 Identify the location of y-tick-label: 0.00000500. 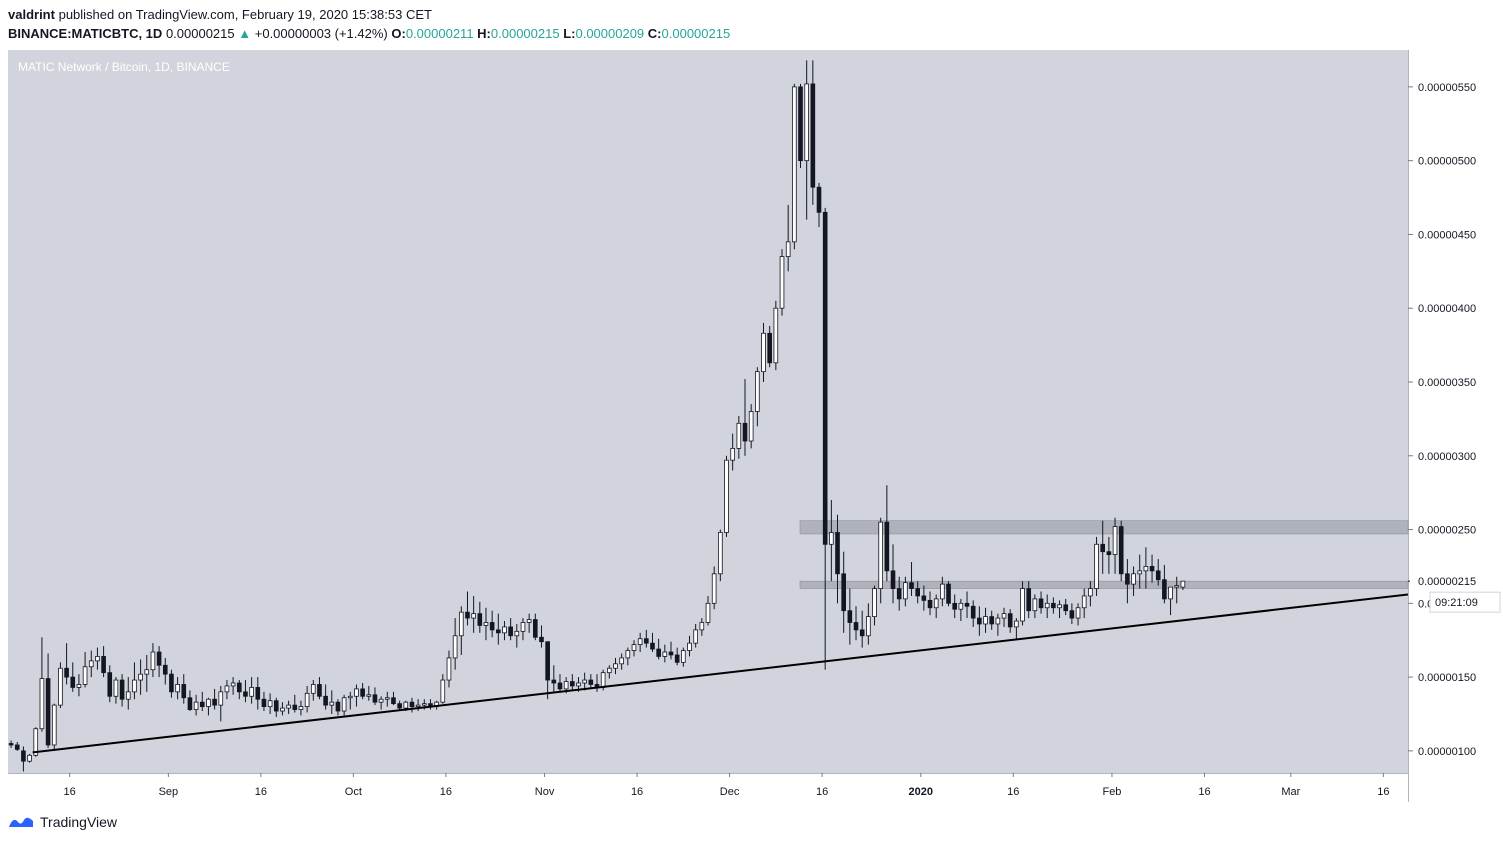
(1447, 162).